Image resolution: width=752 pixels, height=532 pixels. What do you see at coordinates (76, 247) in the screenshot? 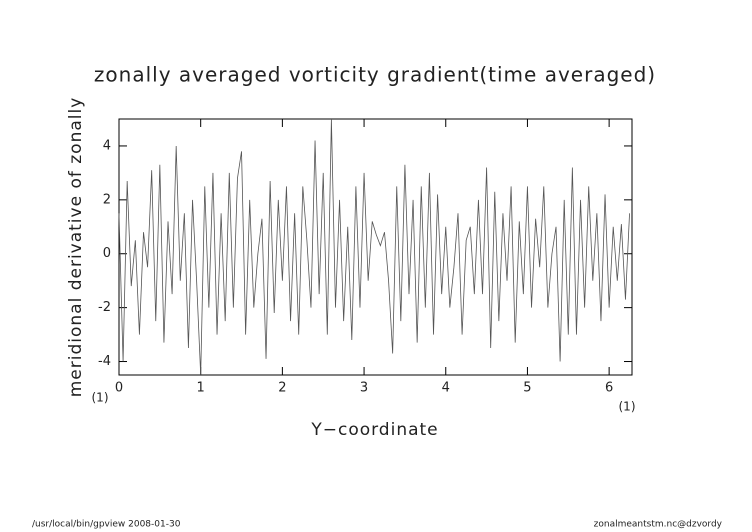
I see `y-axis-label: meridional derivative of zonally` at bounding box center [76, 247].